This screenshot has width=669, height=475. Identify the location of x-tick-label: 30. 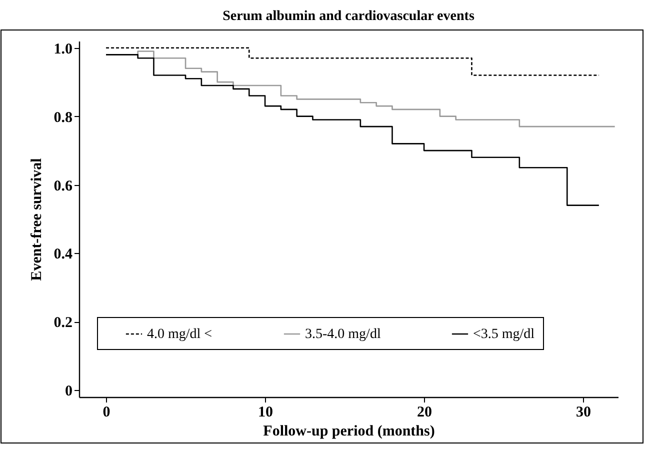
(584, 412).